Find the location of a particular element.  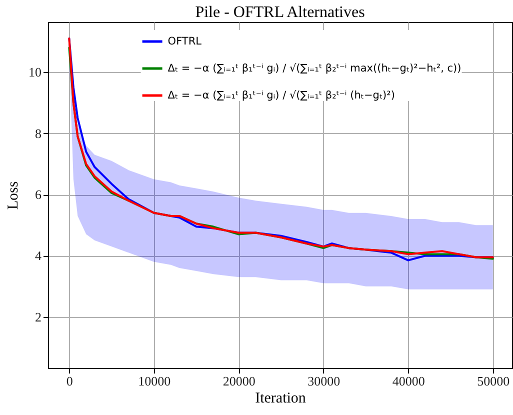

x-tick-label: 40000 is located at coordinates (408, 381).